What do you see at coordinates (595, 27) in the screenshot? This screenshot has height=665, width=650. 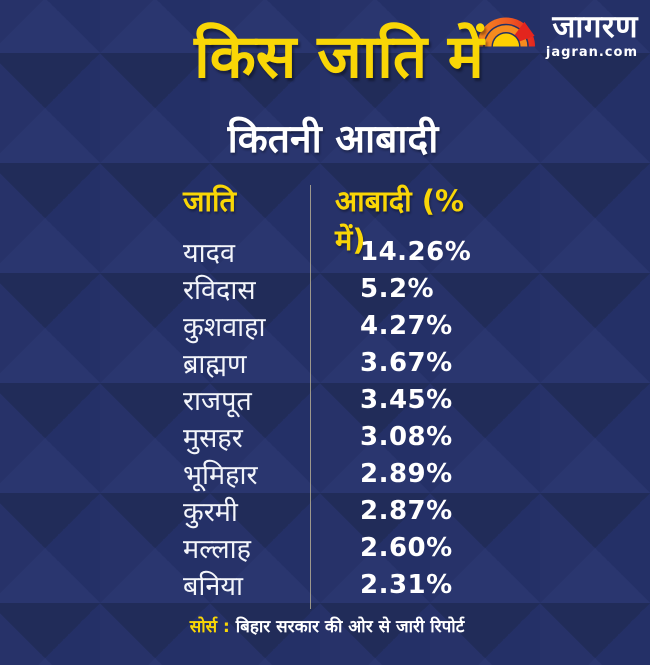 I see `logo-brand-name: जागरण` at bounding box center [595, 27].